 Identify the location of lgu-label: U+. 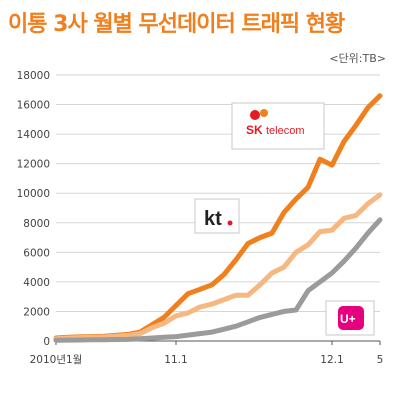
(348, 319).